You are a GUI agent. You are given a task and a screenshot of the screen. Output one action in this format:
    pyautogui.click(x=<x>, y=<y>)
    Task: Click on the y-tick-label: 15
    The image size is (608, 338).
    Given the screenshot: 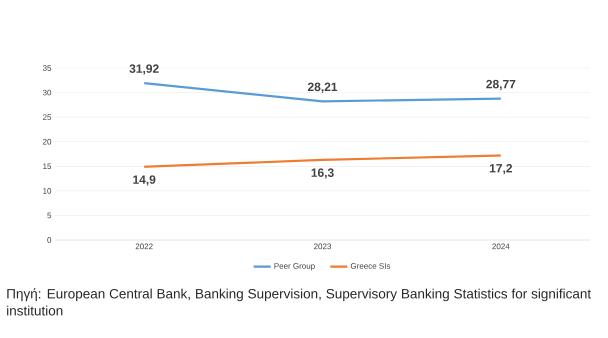 What is the action you would take?
    pyautogui.click(x=47, y=166)
    